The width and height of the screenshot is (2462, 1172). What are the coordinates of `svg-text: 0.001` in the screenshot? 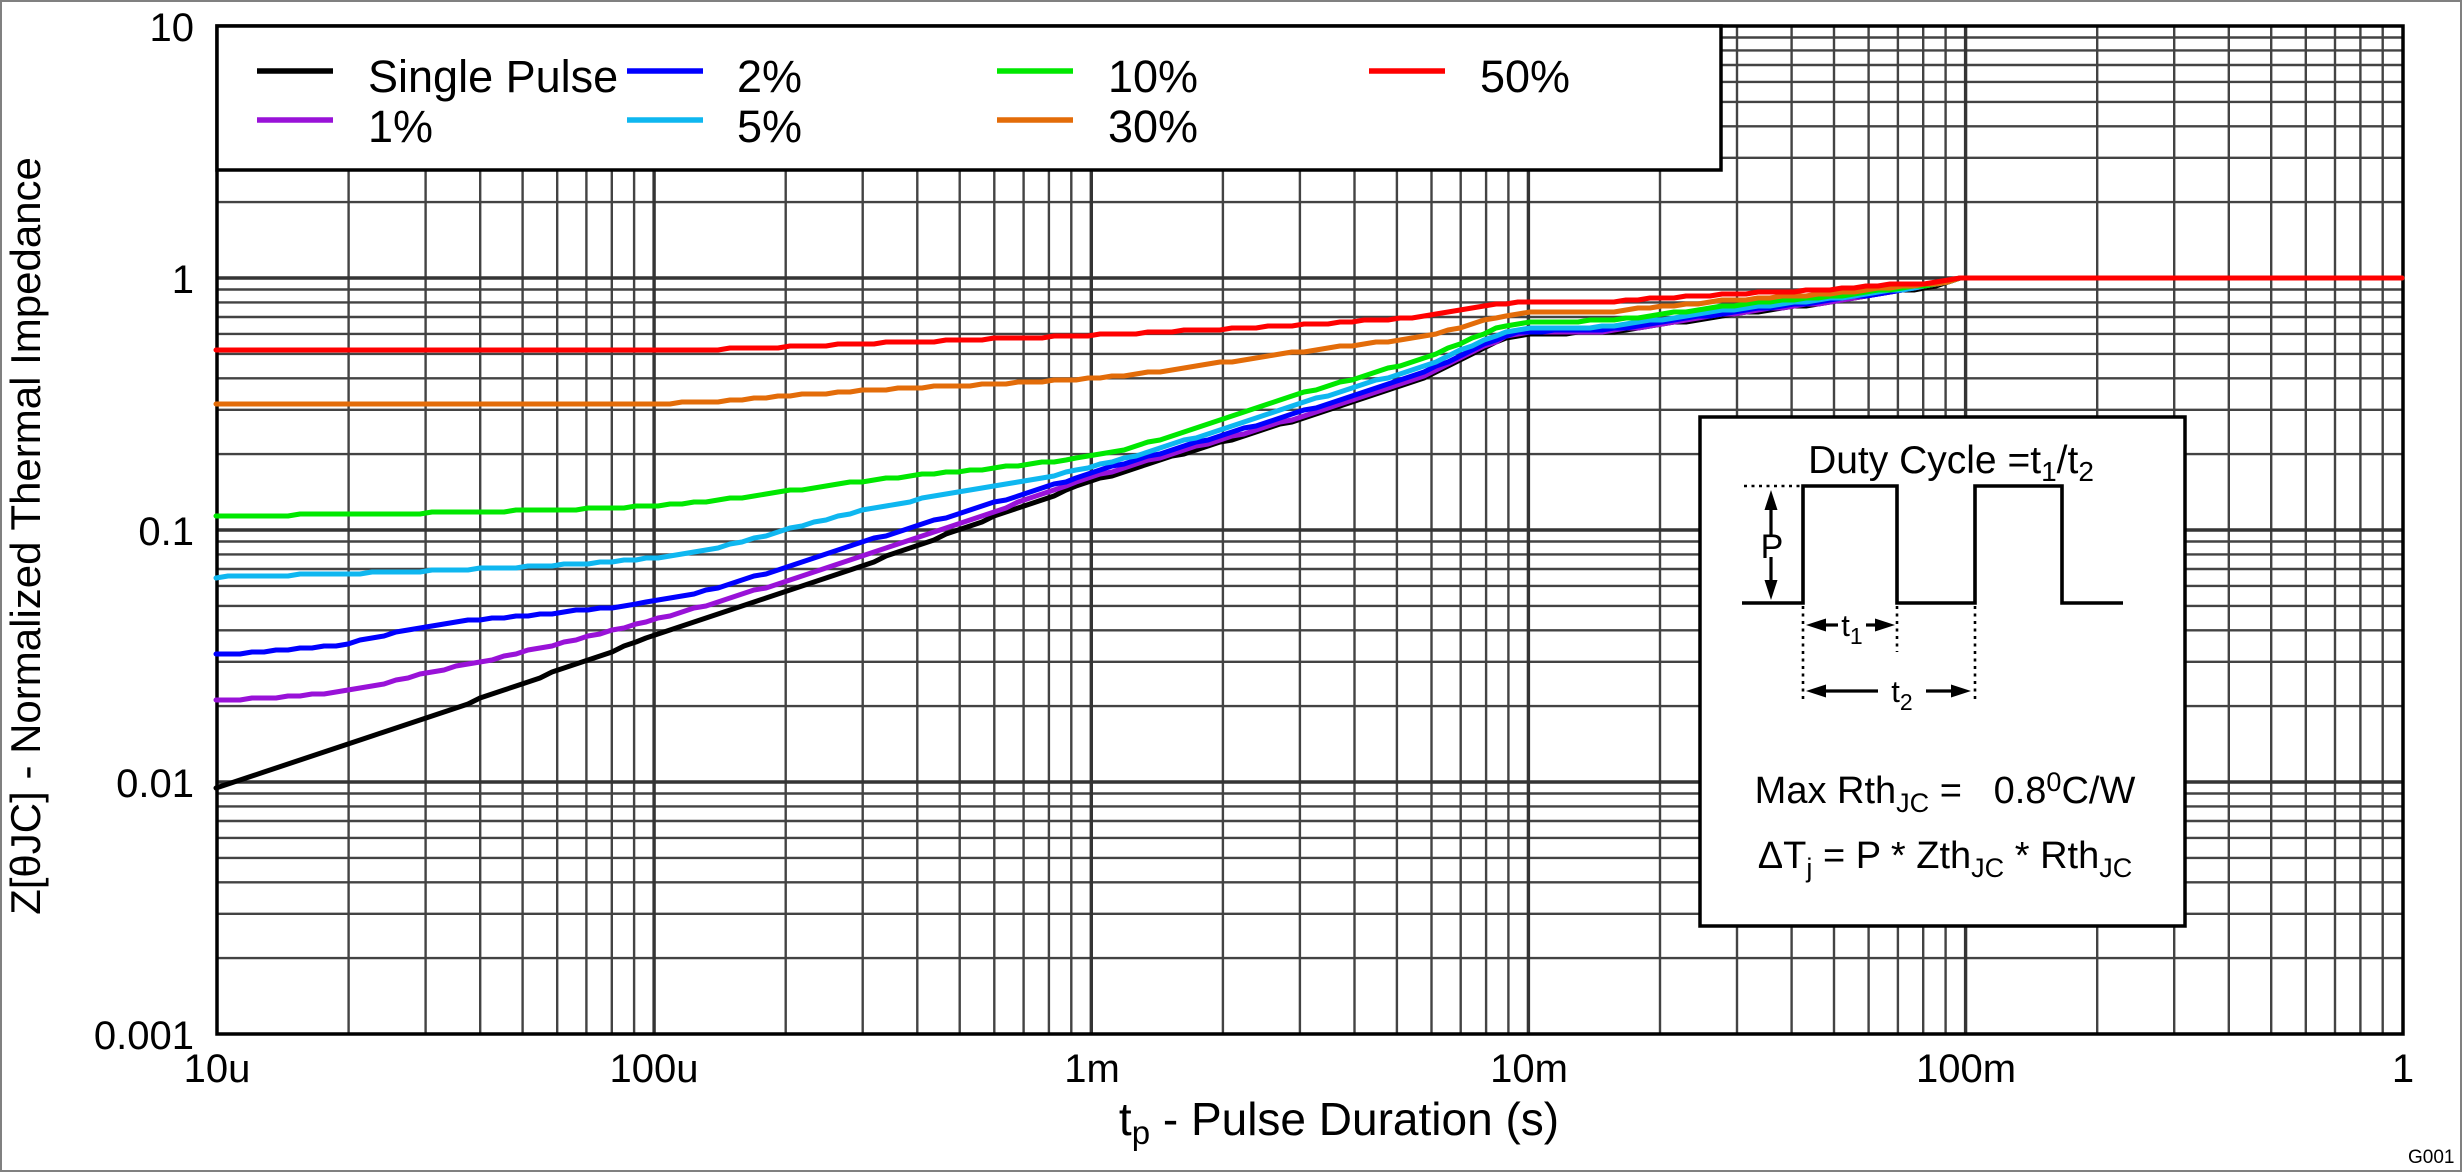 It's located at (144, 1036).